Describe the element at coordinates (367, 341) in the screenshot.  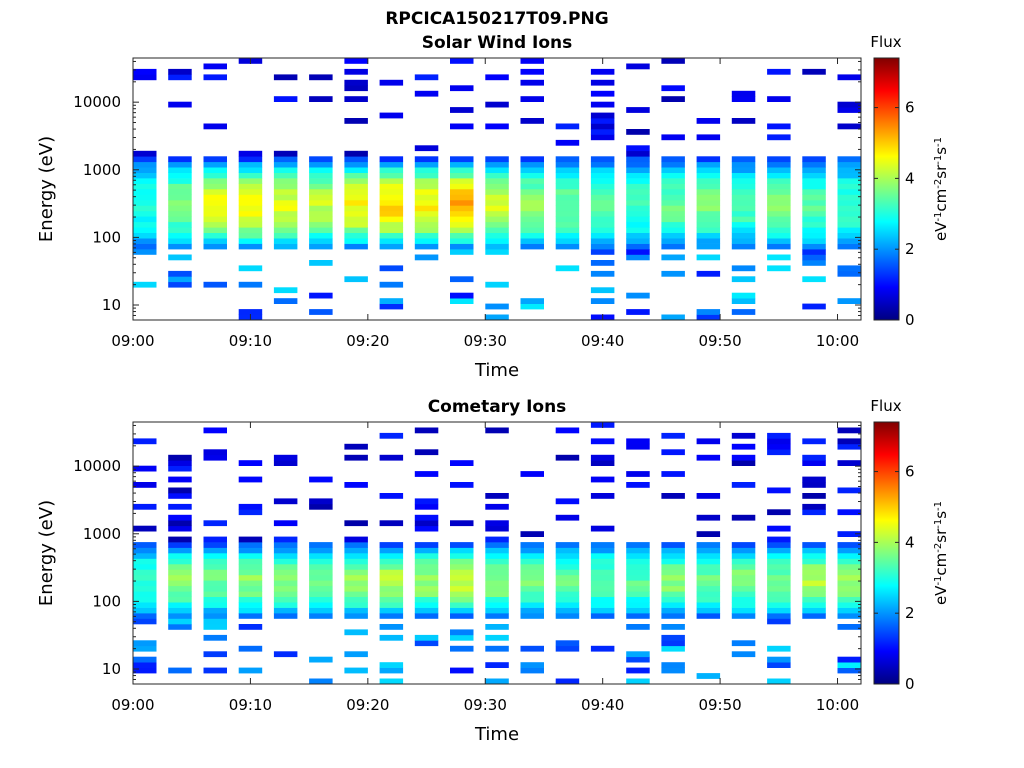
I see `x-tick-label: 09:20` at that location.